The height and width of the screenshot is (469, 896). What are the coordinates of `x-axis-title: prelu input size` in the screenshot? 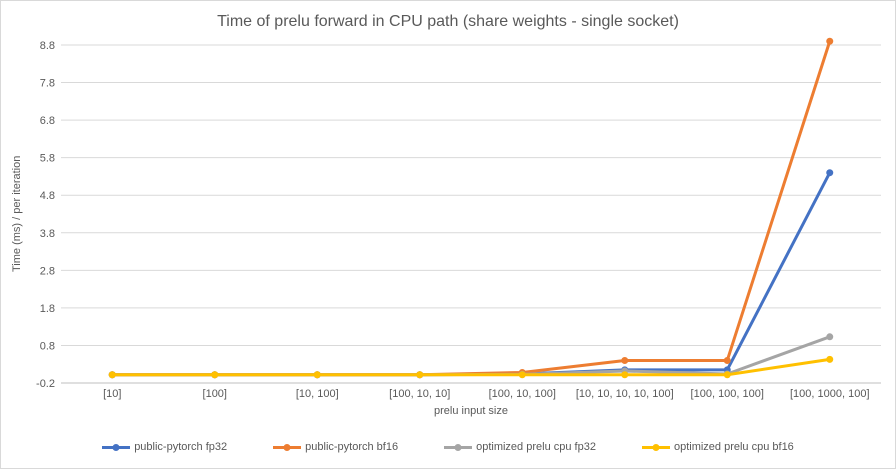 It's located at (471, 411).